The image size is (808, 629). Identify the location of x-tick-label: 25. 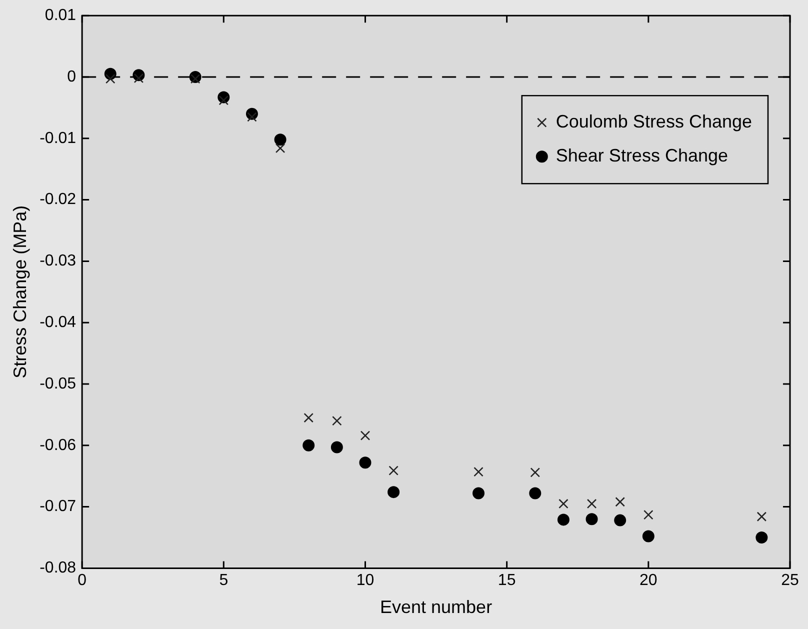
(790, 581).